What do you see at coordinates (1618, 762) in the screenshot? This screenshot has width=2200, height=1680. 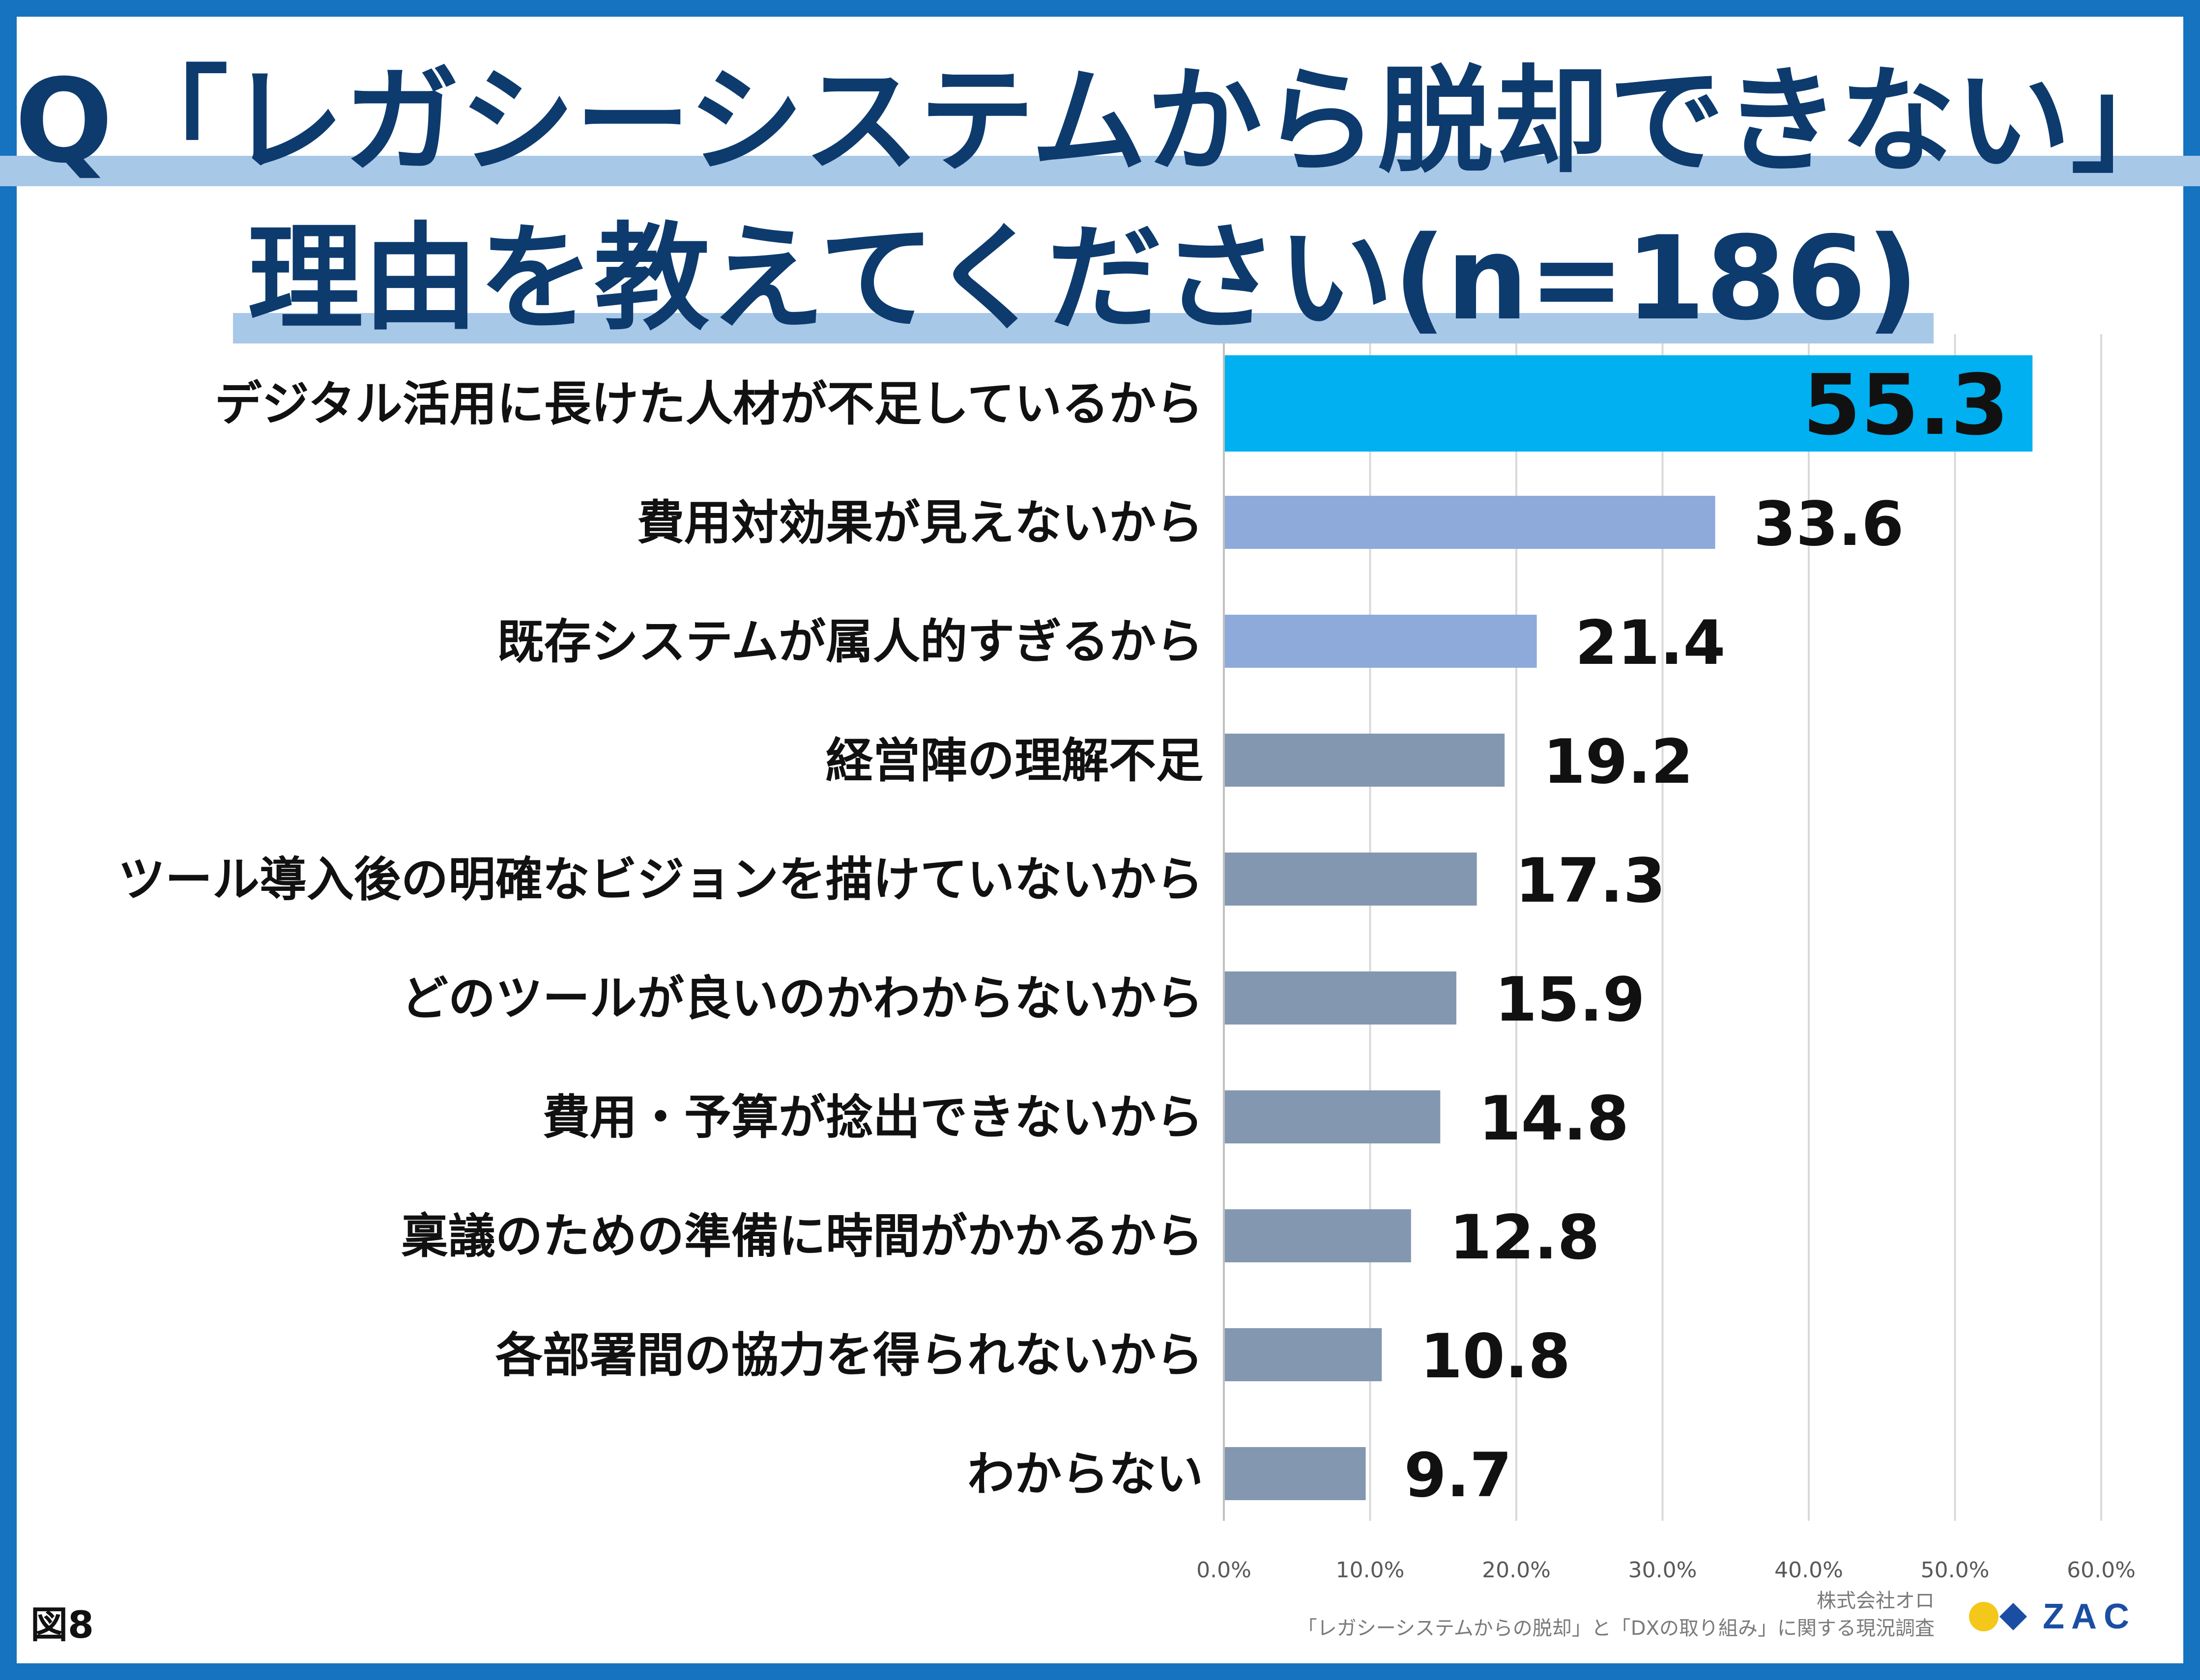 I see `data-label: 19.2` at bounding box center [1618, 762].